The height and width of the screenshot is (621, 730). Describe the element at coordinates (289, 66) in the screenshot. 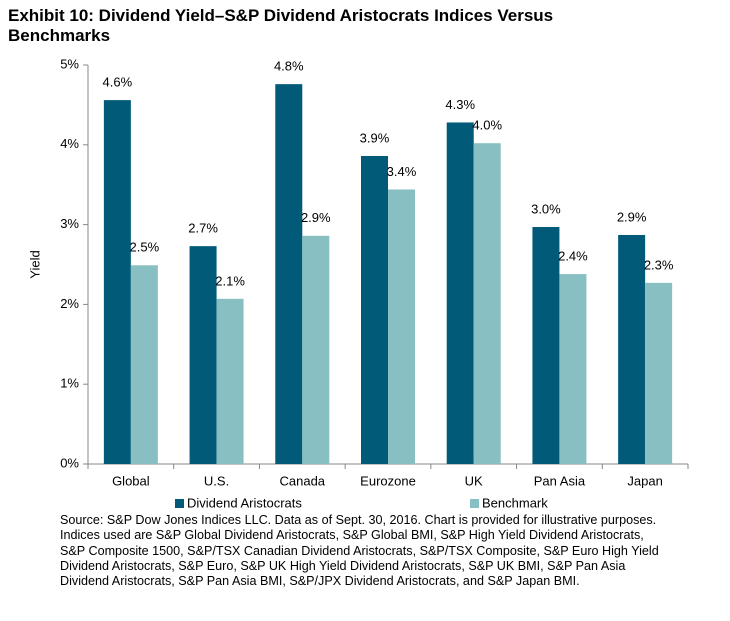

I see `value-label: 4.8%` at that location.